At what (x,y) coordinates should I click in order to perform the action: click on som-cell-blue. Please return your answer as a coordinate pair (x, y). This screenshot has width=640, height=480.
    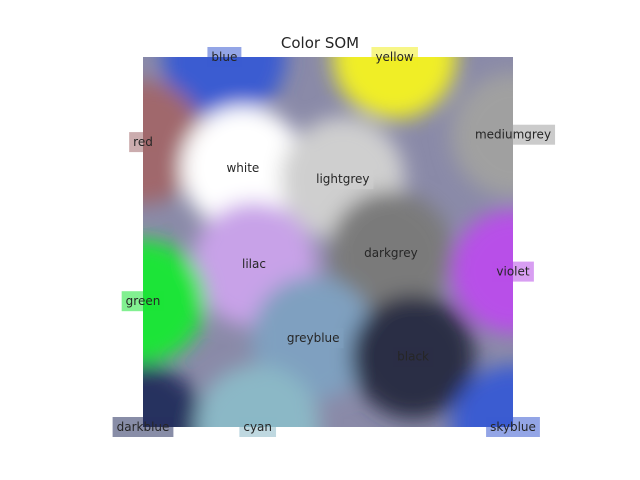
    Looking at the image, I should click on (224, 88).